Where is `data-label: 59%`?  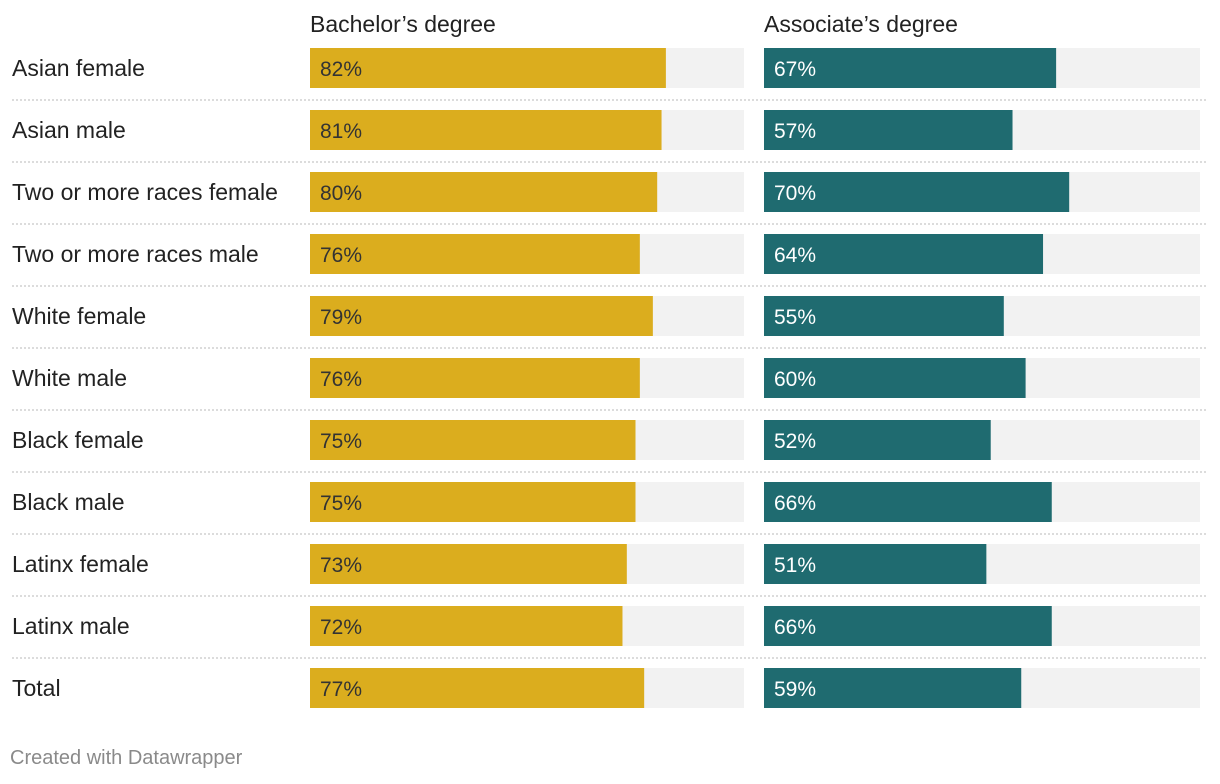 data-label: 59% is located at coordinates (795, 689).